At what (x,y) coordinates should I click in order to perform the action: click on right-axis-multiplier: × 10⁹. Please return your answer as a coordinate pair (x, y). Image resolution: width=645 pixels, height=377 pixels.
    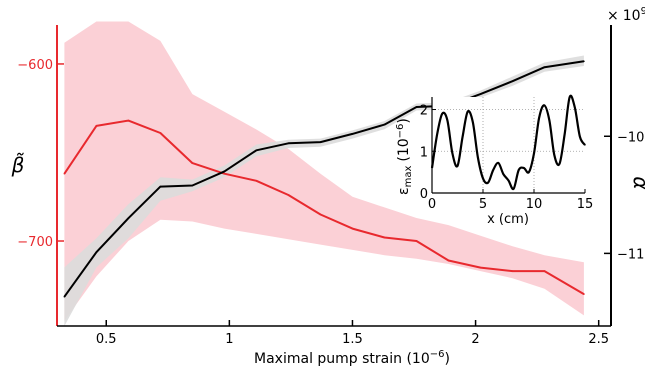
    Looking at the image, I should click on (626, 15).